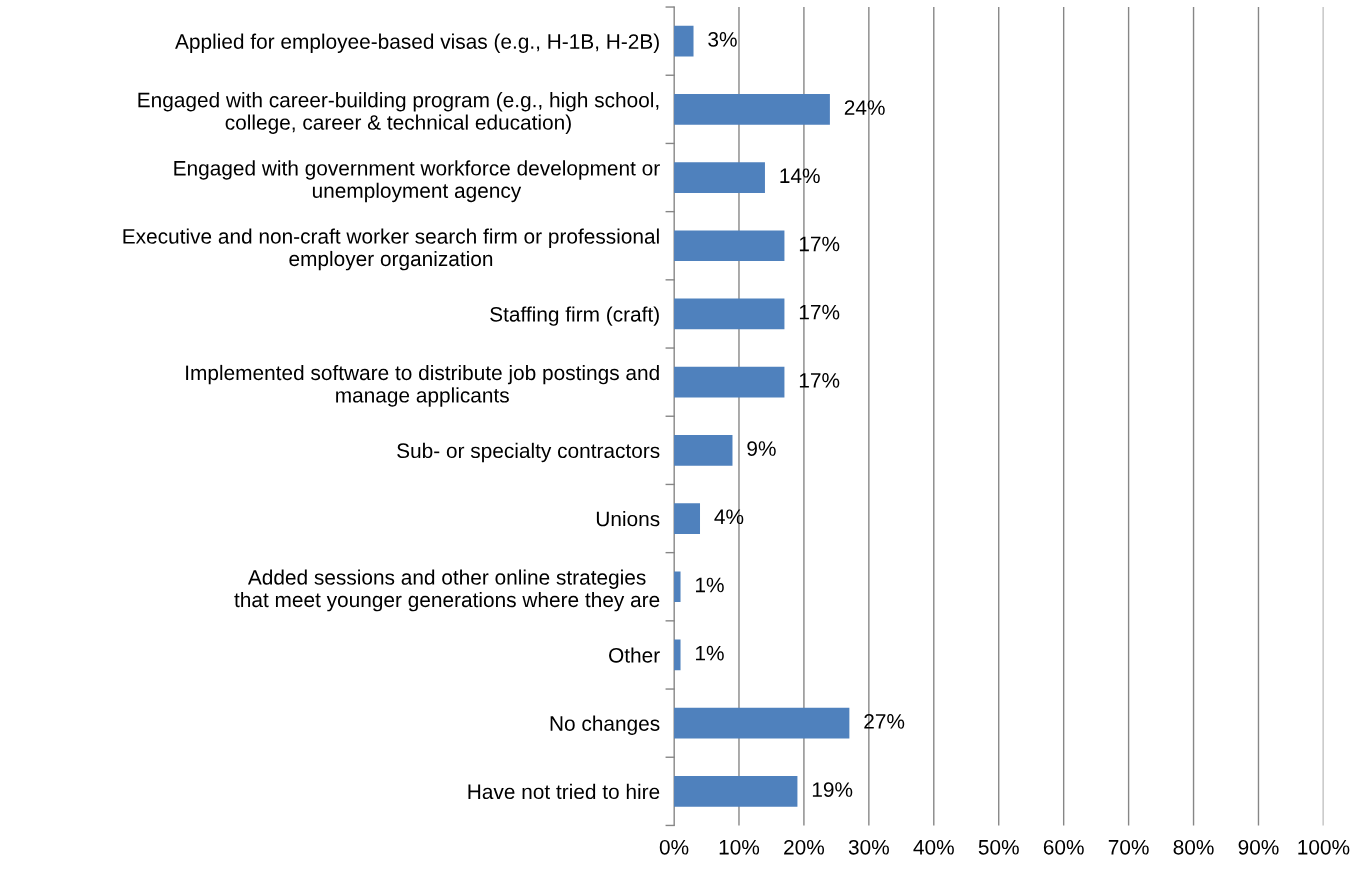  I want to click on y-tick-label: No changes, so click(605, 725).